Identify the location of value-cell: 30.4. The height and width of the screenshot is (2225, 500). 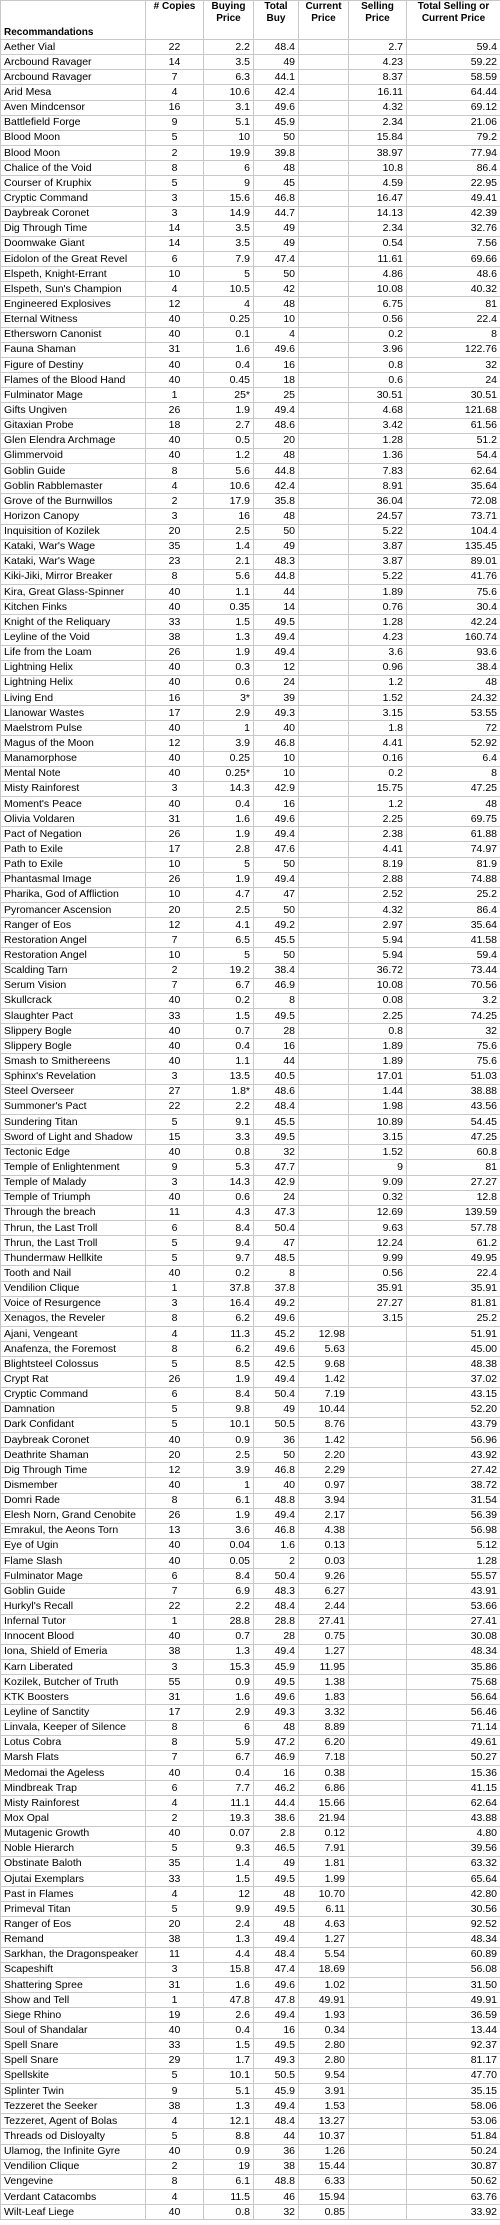
(453, 607).